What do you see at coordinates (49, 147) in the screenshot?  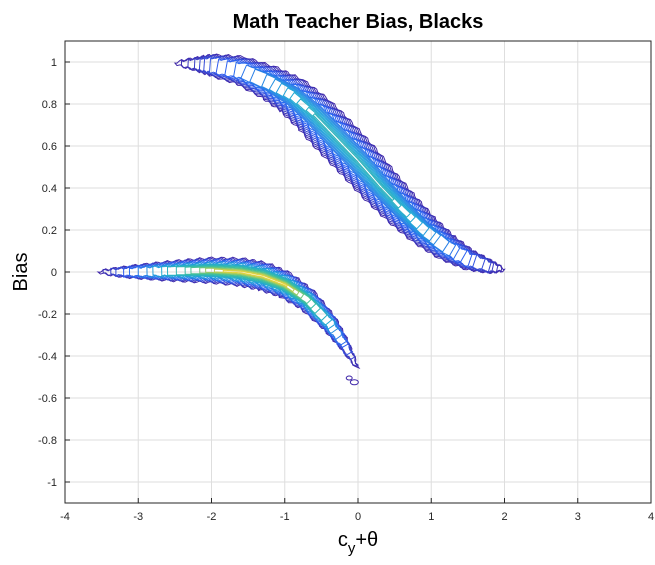 I see `y-tick-label: 0.6` at bounding box center [49, 147].